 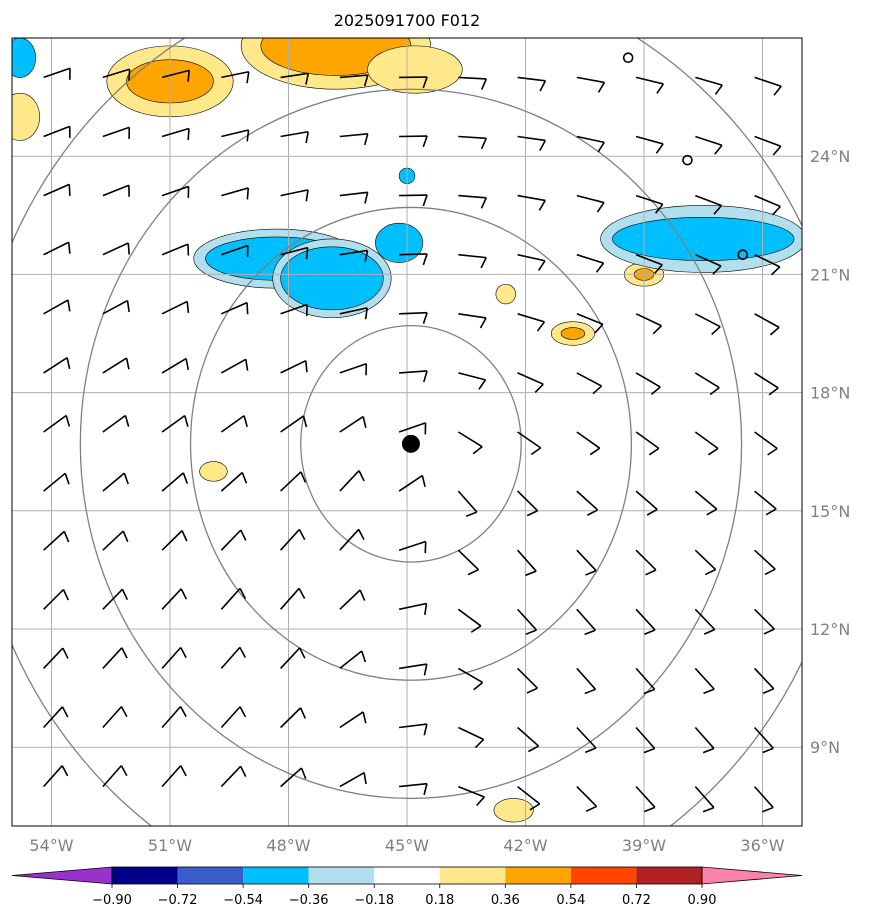 What do you see at coordinates (825, 747) in the screenshot?
I see `latitude-label: 9°N` at bounding box center [825, 747].